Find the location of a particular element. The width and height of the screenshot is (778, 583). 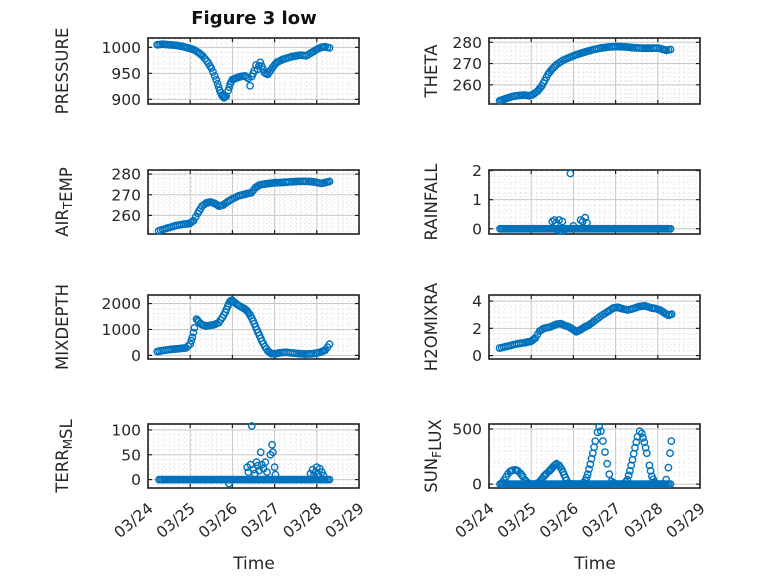

y-tick-labels: 0 1 2 is located at coordinates (477, 200).